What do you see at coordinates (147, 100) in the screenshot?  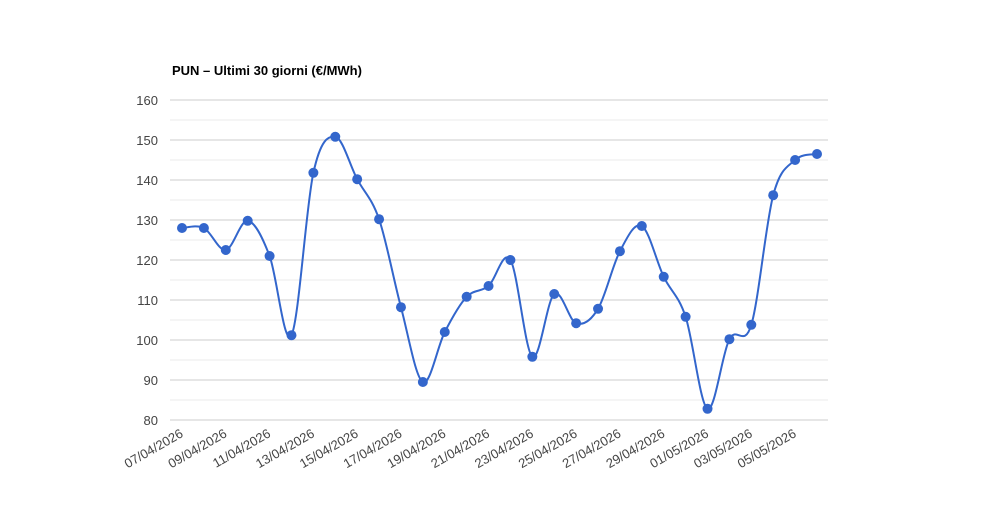 I see `y-tick-label: 160` at bounding box center [147, 100].